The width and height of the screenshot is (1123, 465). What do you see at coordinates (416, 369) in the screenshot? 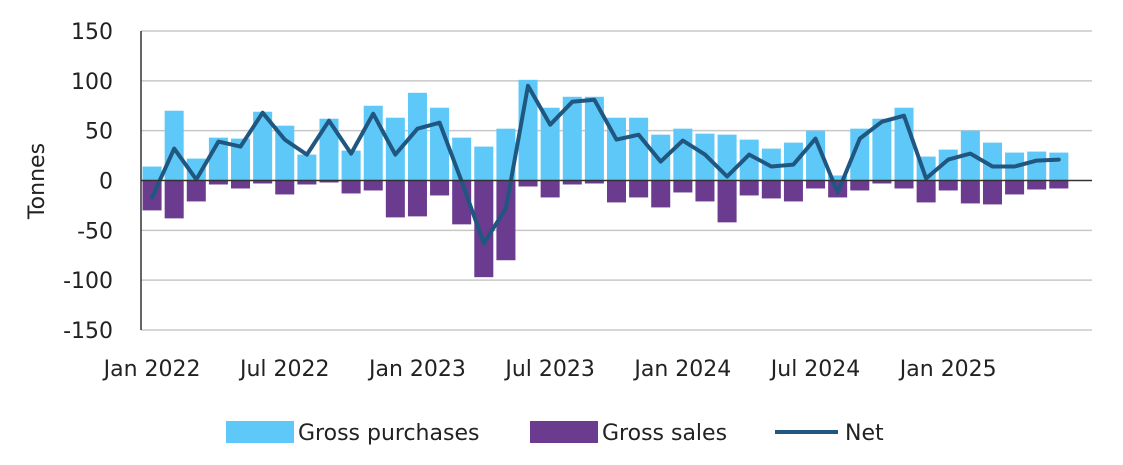
I see `x-tick-label: Jan 2023` at bounding box center [416, 369].